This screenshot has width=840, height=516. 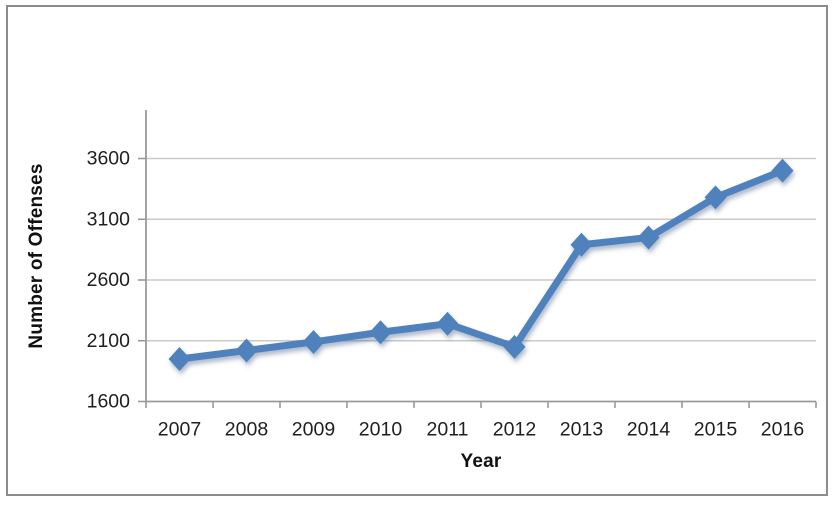 I want to click on data-point-2011, so click(x=447, y=323).